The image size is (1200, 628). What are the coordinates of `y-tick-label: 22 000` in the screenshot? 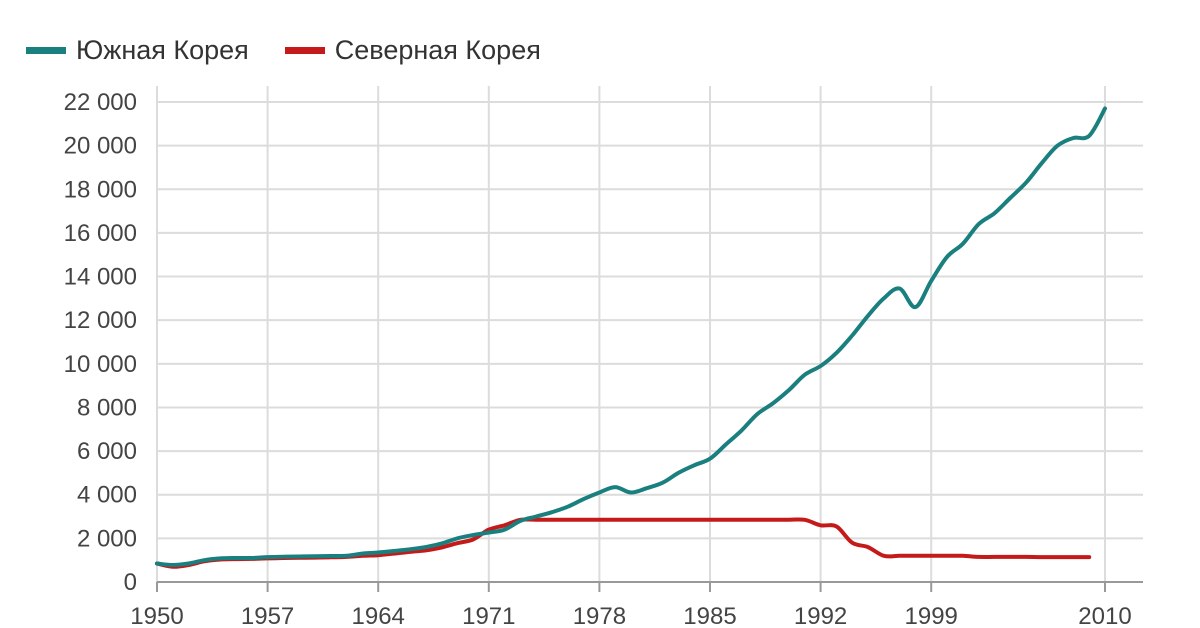 It's located at (100, 102).